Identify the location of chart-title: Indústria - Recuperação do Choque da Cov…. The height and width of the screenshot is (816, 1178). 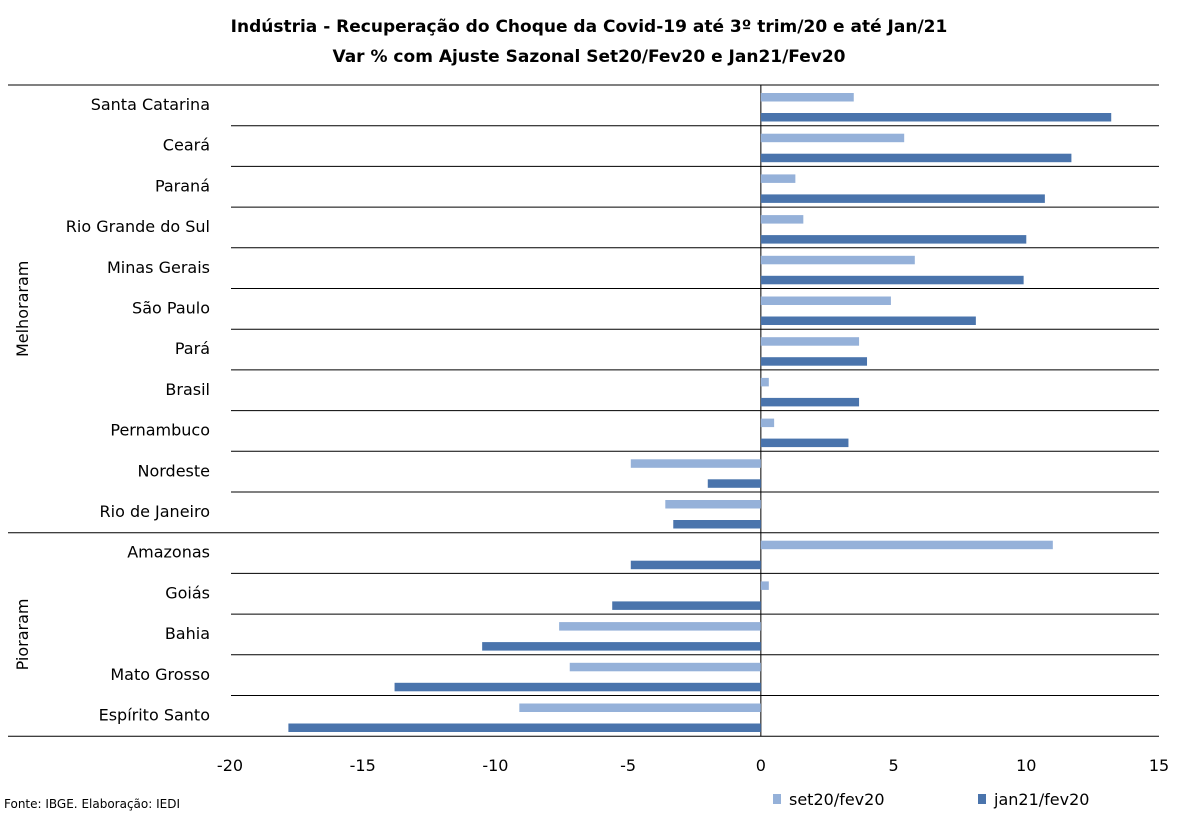
(589, 27).